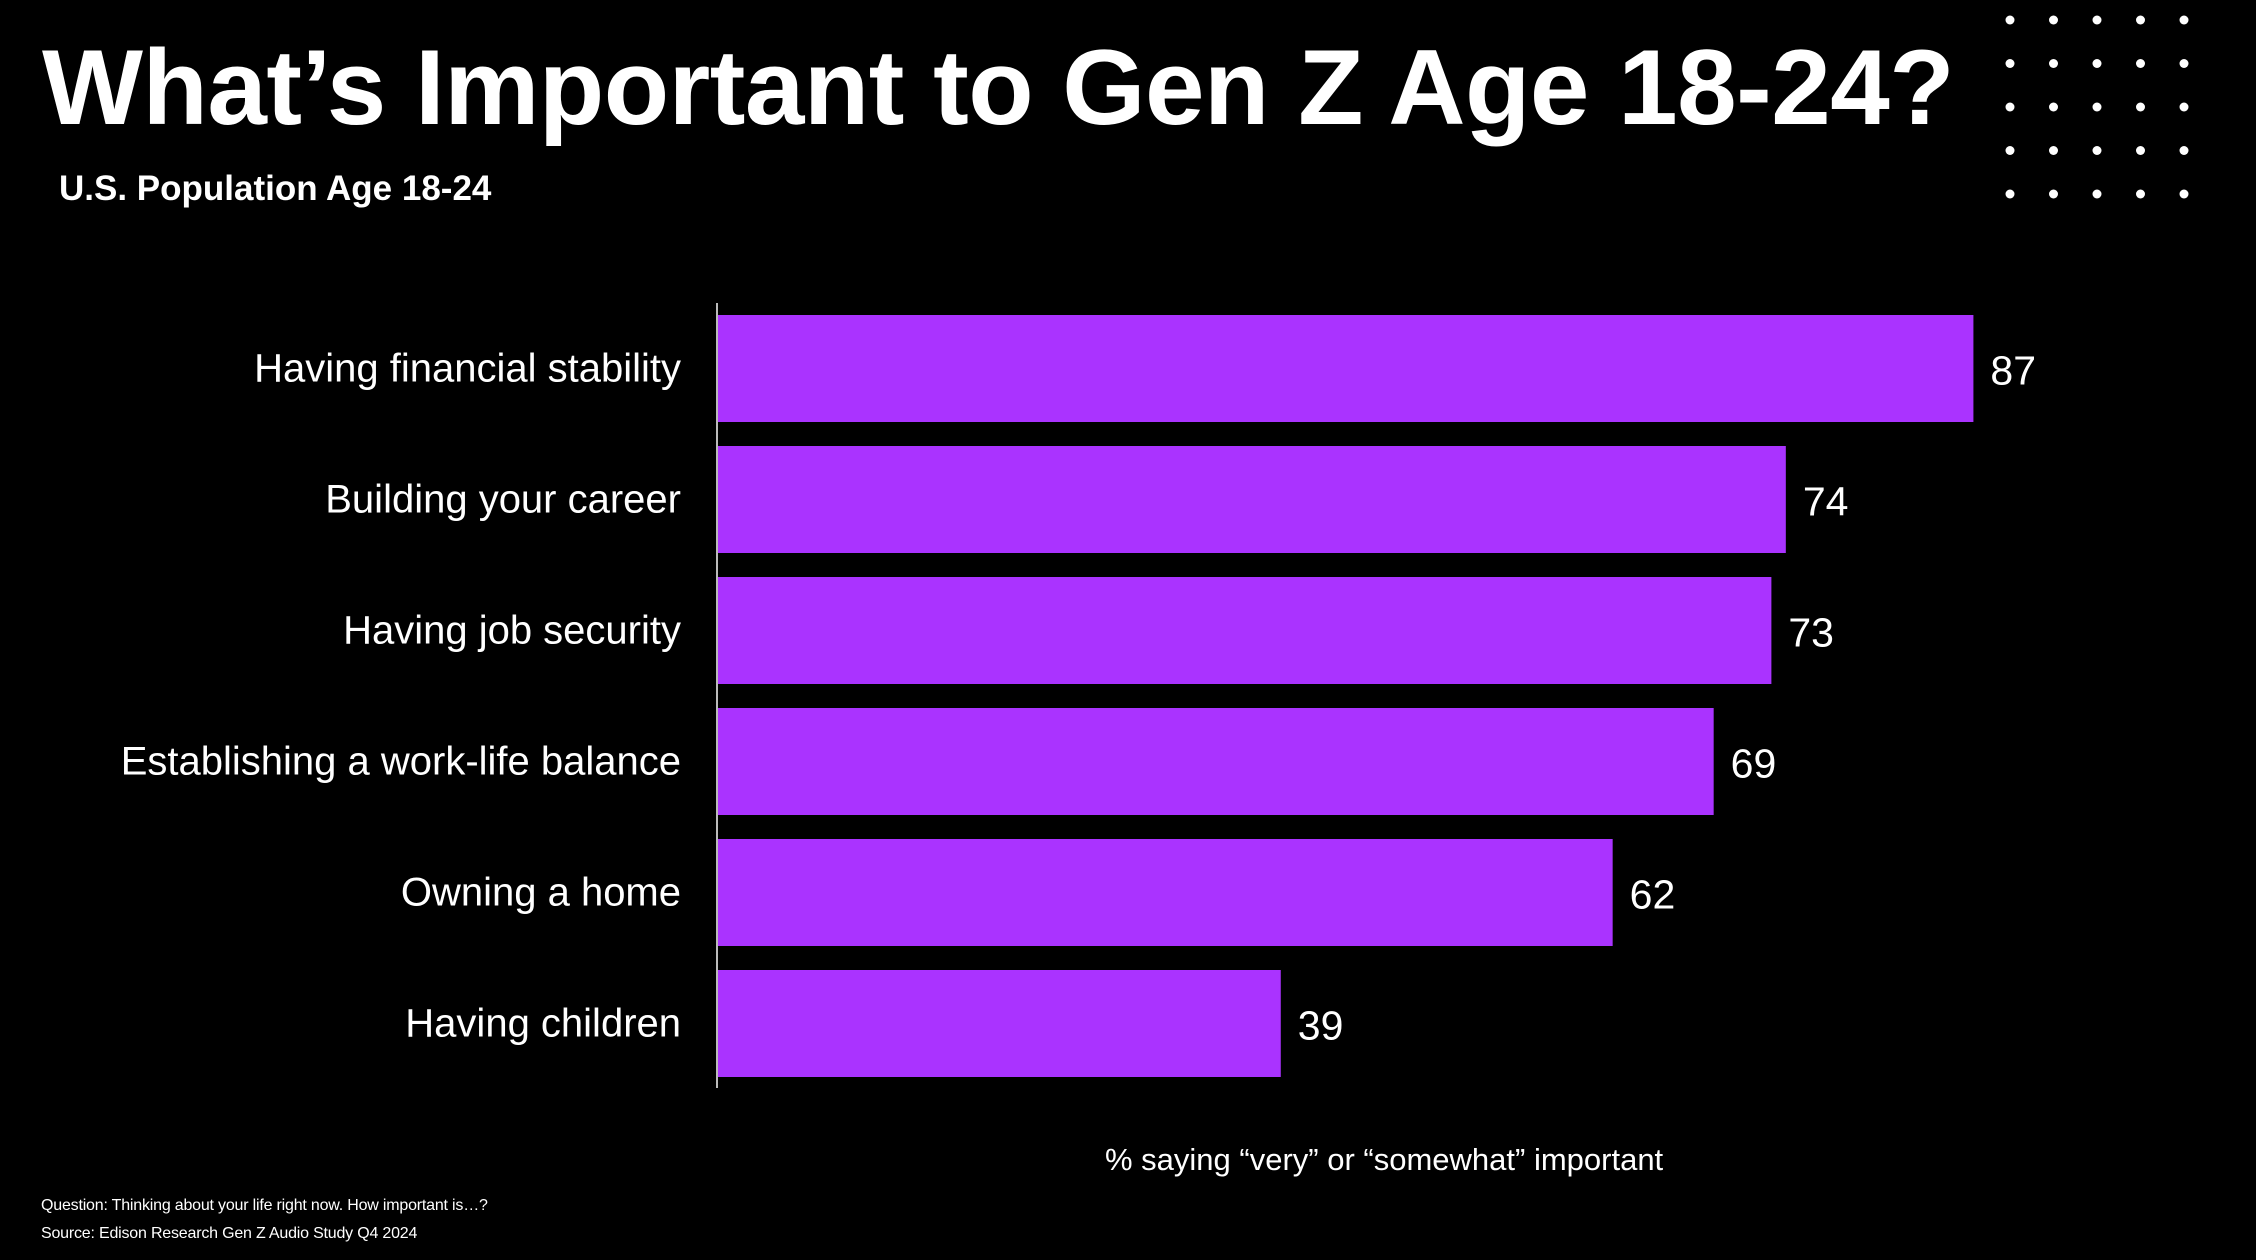 The image size is (2256, 1260). I want to click on decorative-dot-grid, so click(2097, 107).